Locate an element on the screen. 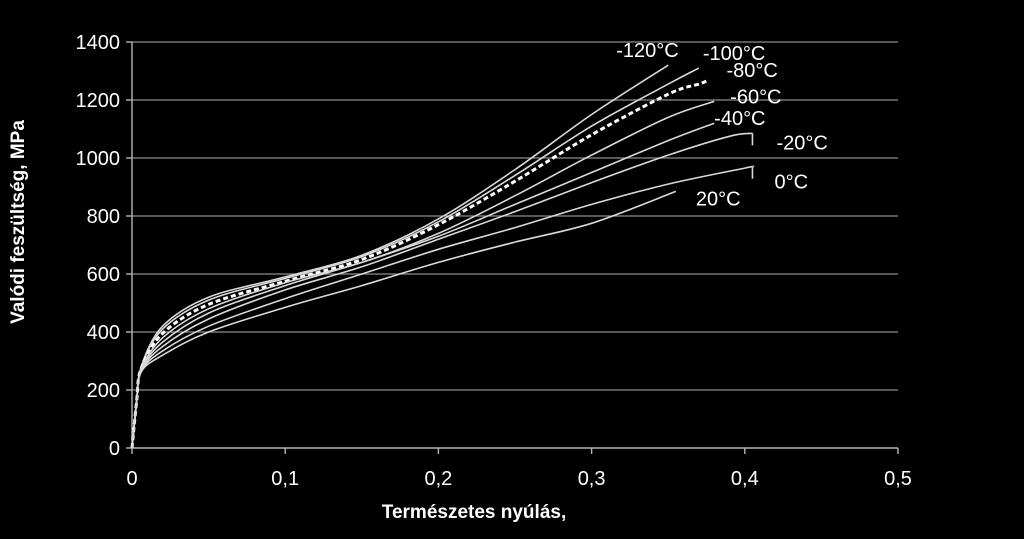  series-label-7: 0°C is located at coordinates (791, 183).